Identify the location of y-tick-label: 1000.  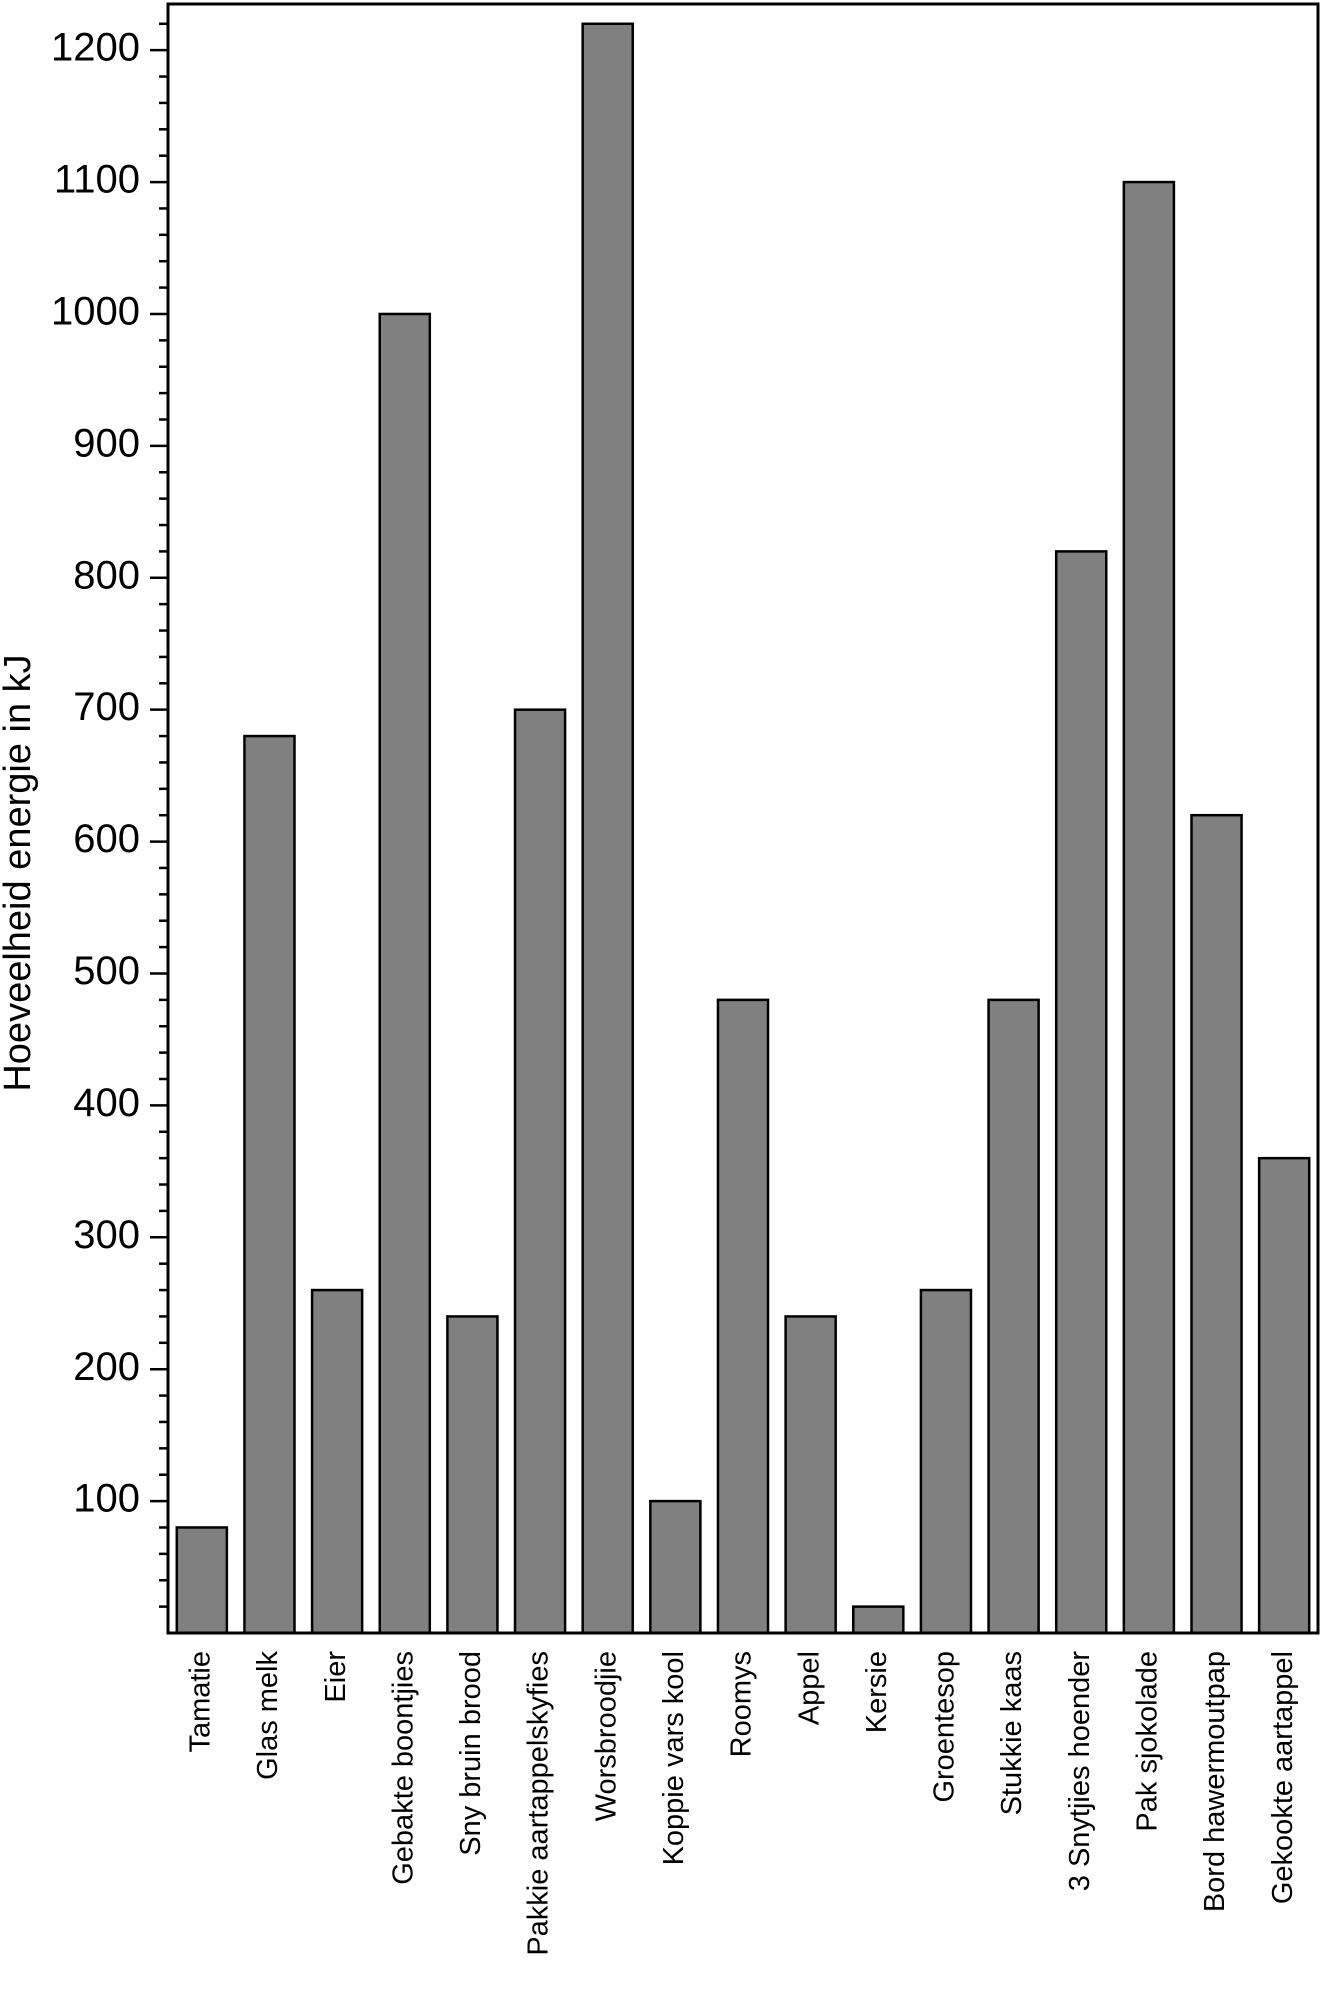
(95, 312).